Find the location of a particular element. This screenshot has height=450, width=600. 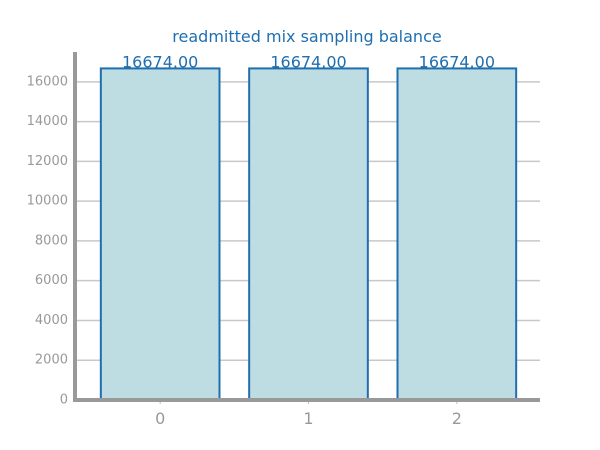

y-tick-label: 4000 is located at coordinates (51, 320).